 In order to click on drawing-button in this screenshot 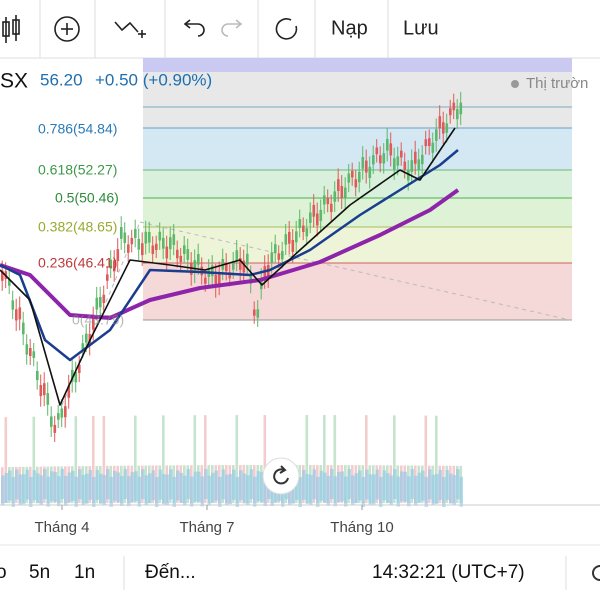, I will do `click(130, 29)`.